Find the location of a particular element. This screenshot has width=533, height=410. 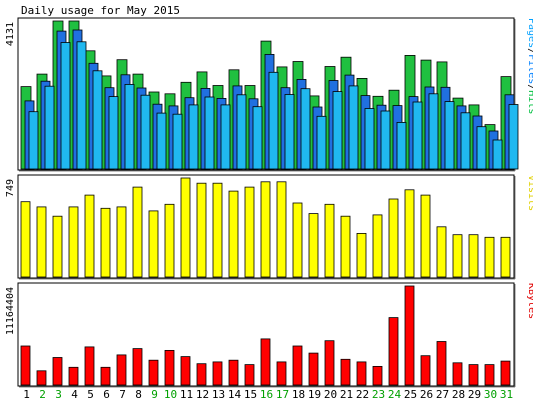

x-tick-label: 15 is located at coordinates (250, 394).